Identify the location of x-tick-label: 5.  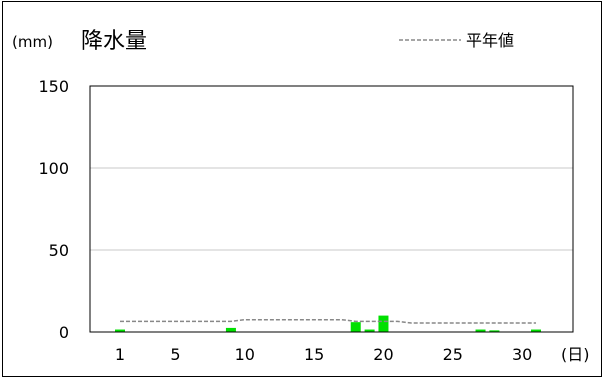
(175, 354).